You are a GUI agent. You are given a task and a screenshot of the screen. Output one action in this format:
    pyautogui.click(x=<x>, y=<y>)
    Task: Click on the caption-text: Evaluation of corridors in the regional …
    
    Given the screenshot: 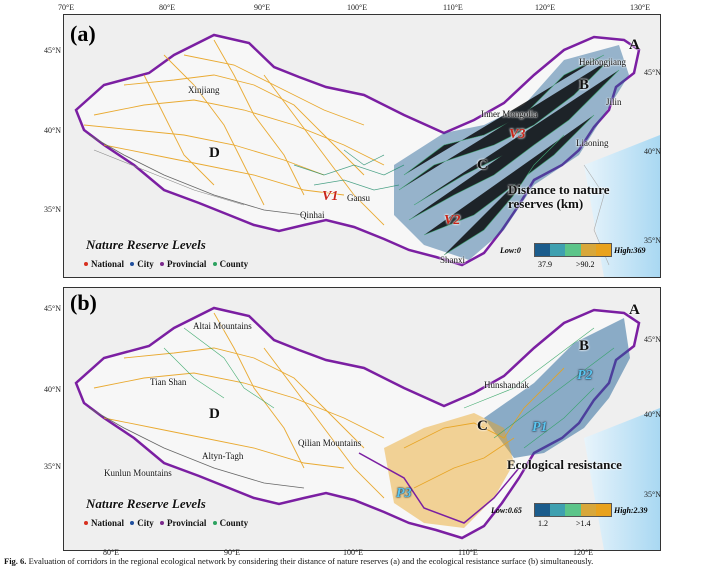 What is the action you would take?
    pyautogui.click(x=311, y=561)
    